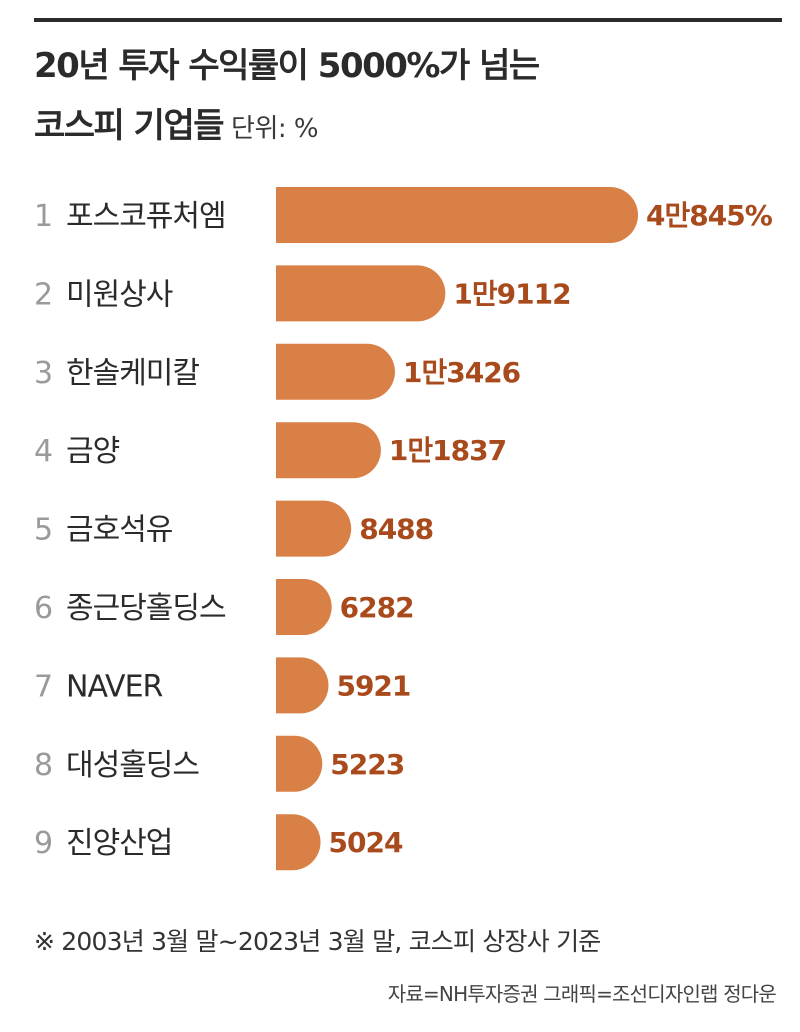 This screenshot has height=1032, width=800. What do you see at coordinates (287, 66) in the screenshot?
I see `chart-title-line1: 20년 투자 수익률이 5000%가 넘는` at bounding box center [287, 66].